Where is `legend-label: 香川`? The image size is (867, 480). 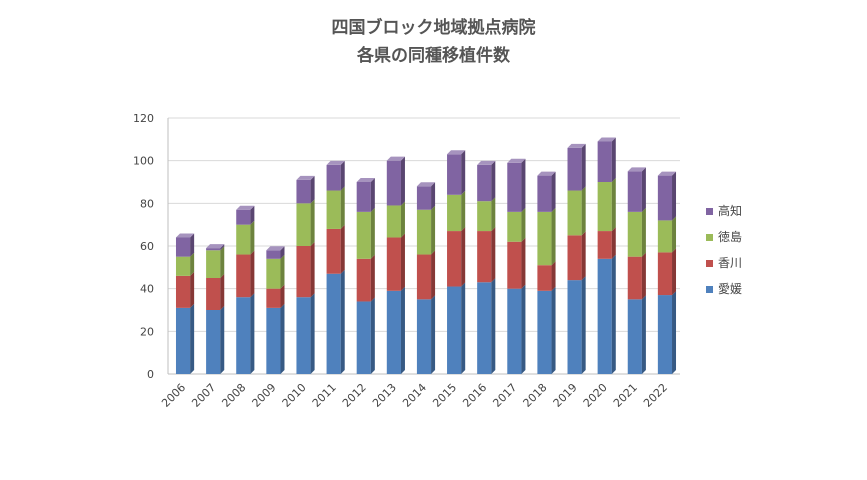
legend-label: 香川 is located at coordinates (730, 263).